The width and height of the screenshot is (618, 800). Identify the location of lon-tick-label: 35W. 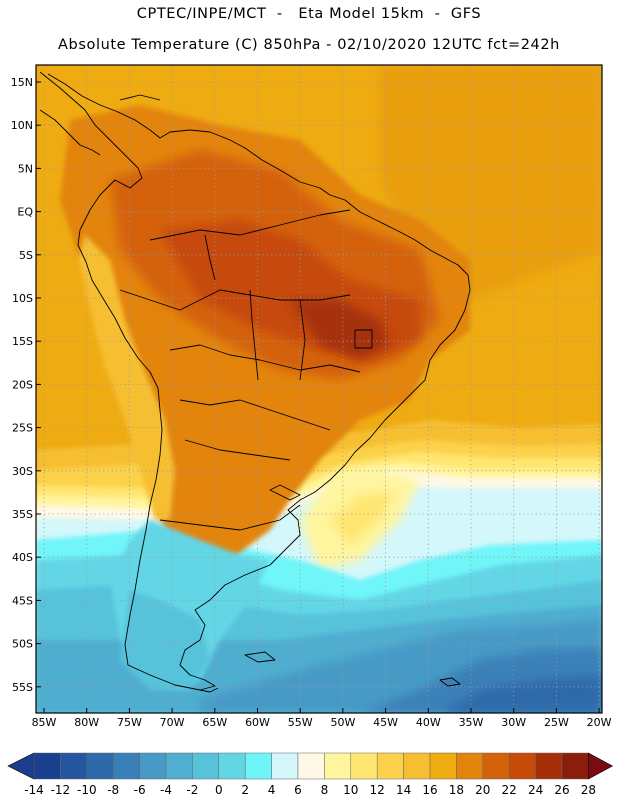
(471, 722).